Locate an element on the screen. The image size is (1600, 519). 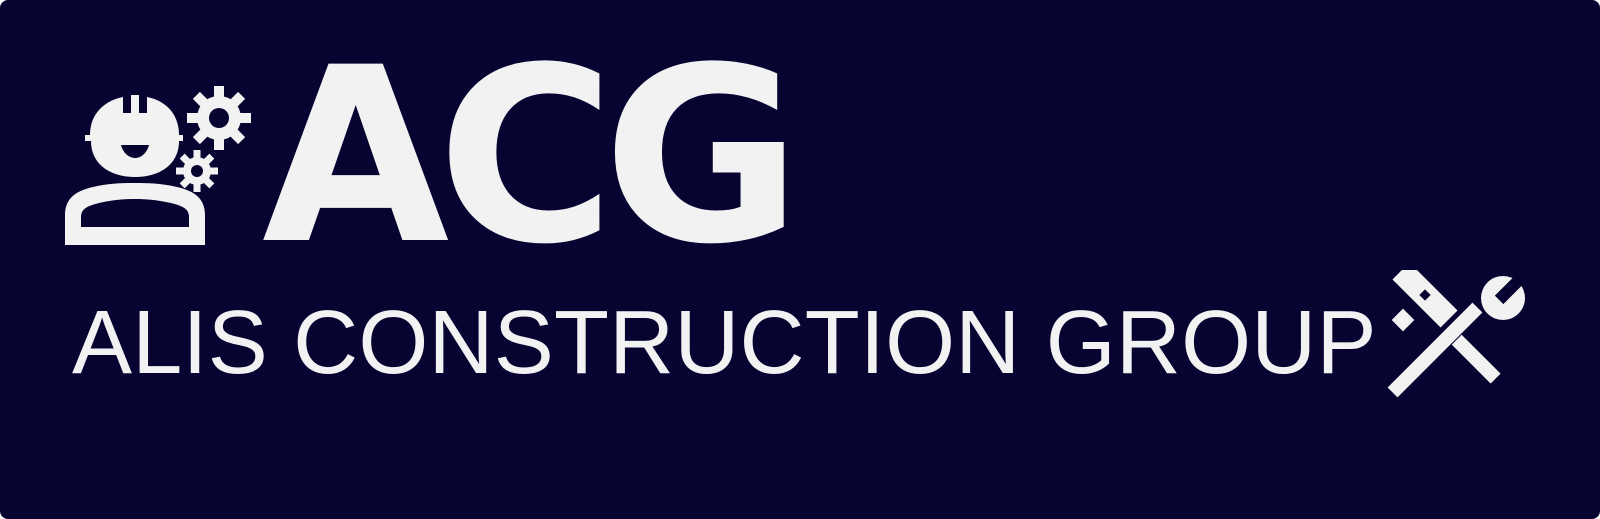
wrench-and-hammer-icon is located at coordinates (1456, 334).